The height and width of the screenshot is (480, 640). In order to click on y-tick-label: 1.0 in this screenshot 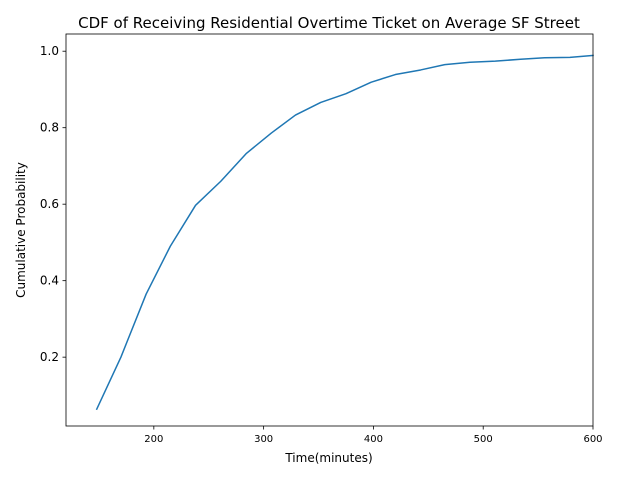, I will do `click(49, 51)`.